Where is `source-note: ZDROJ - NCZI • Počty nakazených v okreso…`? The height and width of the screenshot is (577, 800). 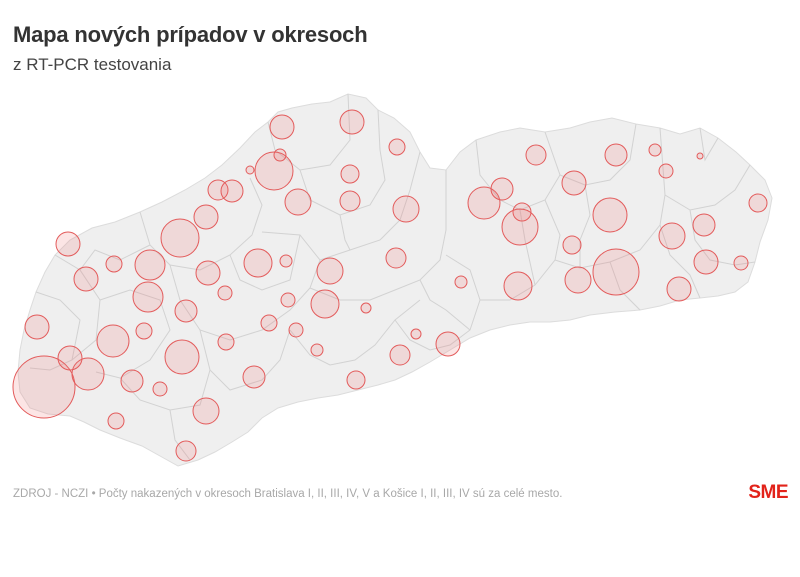 source-note: ZDROJ - NCZI • Počty nakazených v okreso… is located at coordinates (288, 494).